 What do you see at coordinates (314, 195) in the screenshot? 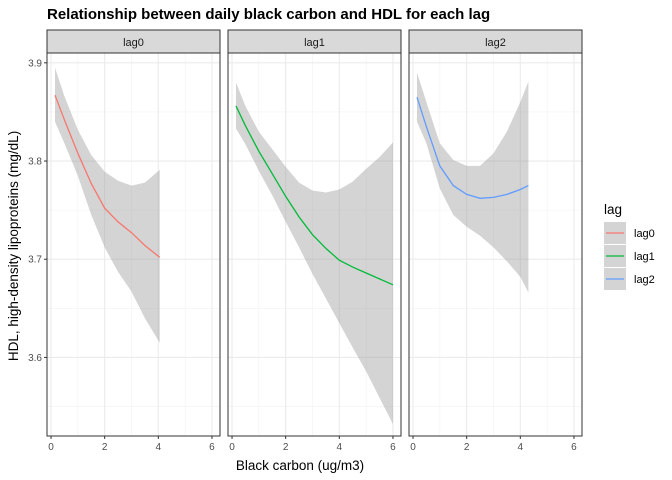
I see `series-line-lag1` at bounding box center [314, 195].